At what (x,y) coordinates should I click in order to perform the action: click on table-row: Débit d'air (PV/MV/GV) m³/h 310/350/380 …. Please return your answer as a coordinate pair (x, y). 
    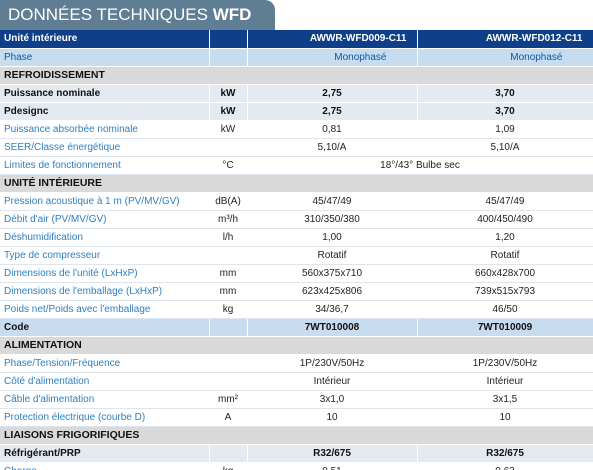
    Looking at the image, I should click on (296, 219).